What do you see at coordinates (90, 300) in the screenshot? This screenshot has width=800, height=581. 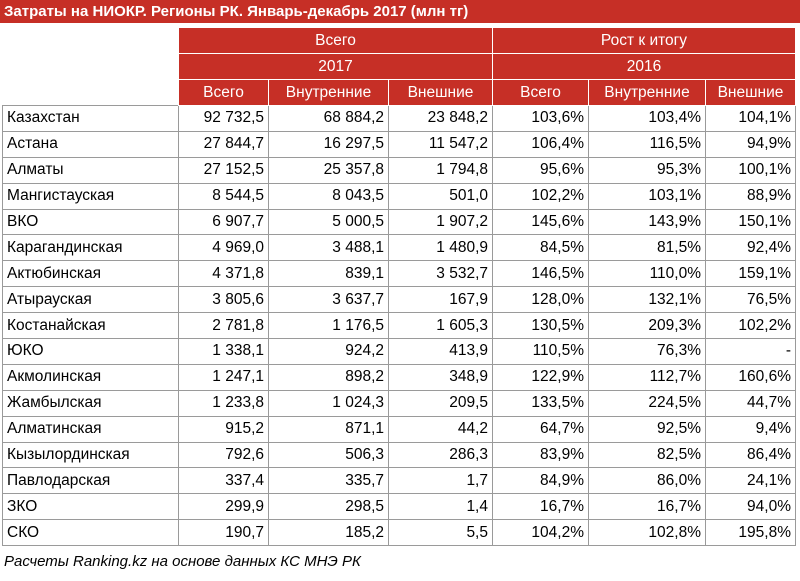 I see `region-name: Атырауская` at bounding box center [90, 300].